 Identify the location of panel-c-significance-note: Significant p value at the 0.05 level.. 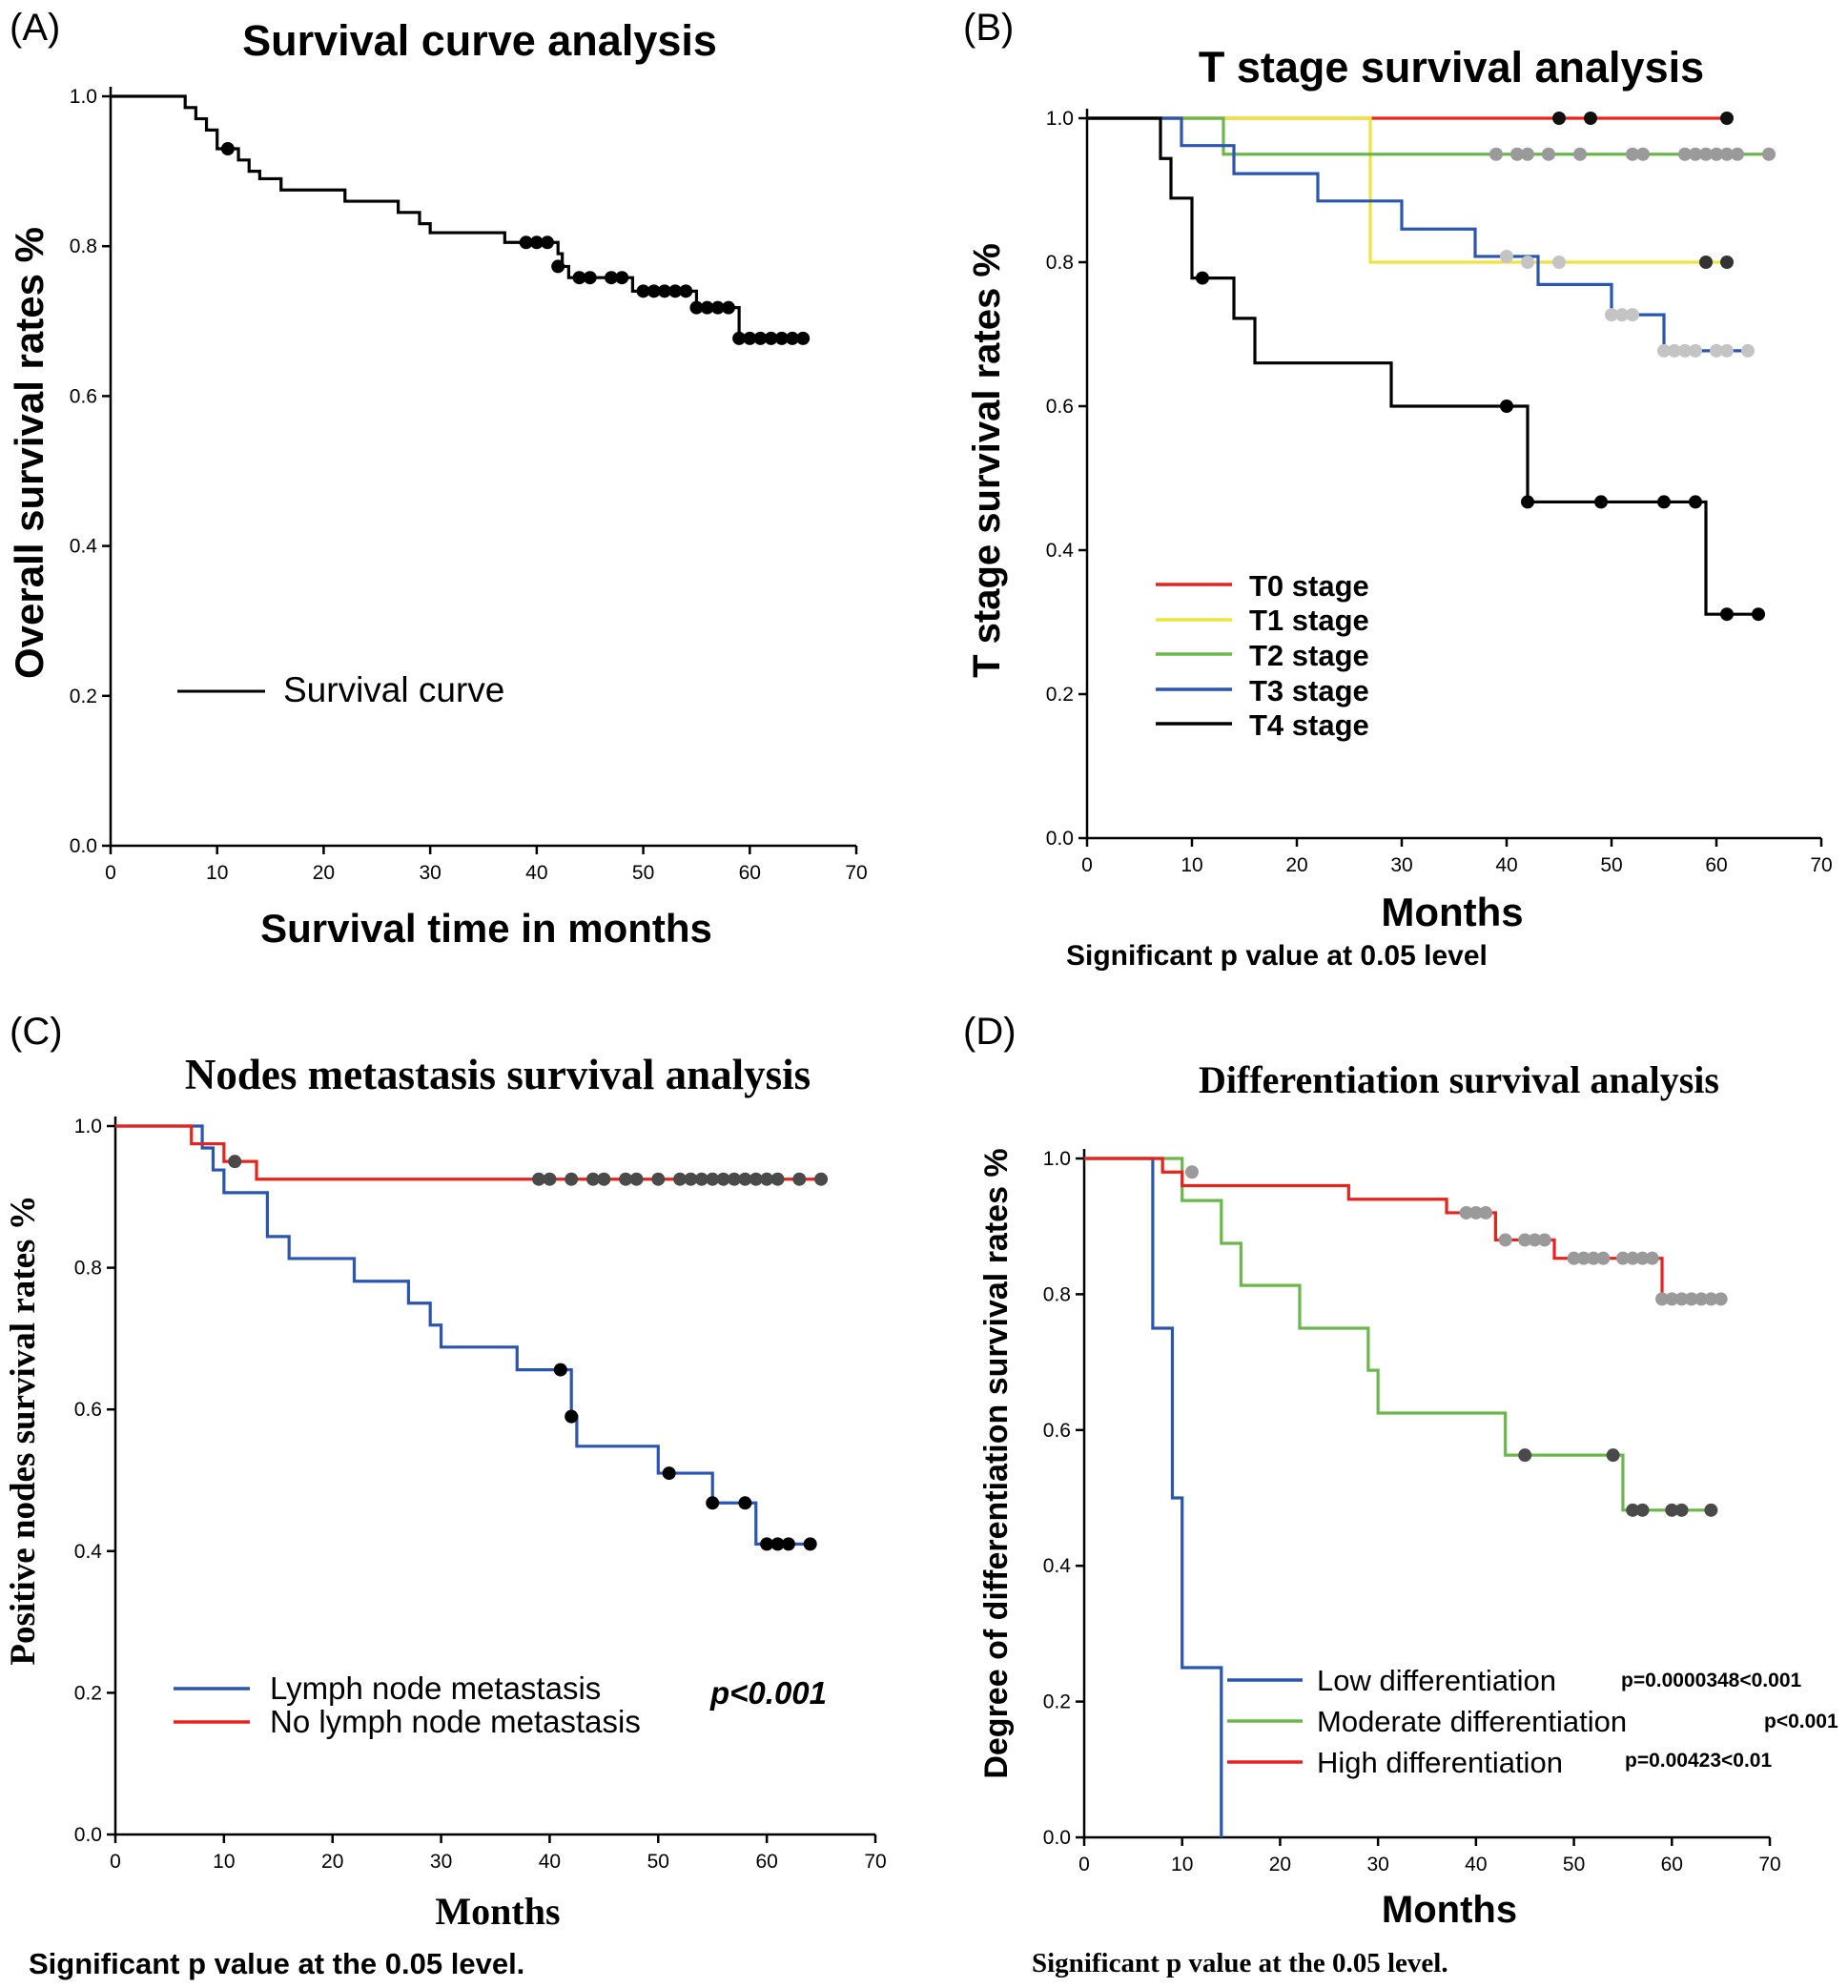
(276, 1964).